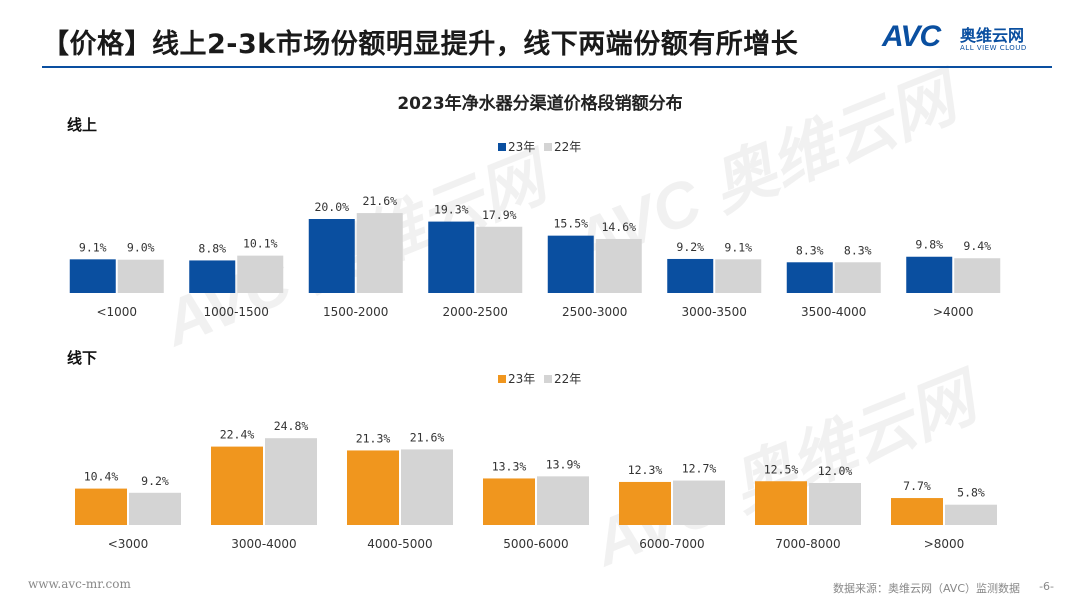 This screenshot has width=1080, height=608. Describe the element at coordinates (540, 104) in the screenshot. I see `chart-title: 2023年净水器分渠道价格段销额分布` at that location.